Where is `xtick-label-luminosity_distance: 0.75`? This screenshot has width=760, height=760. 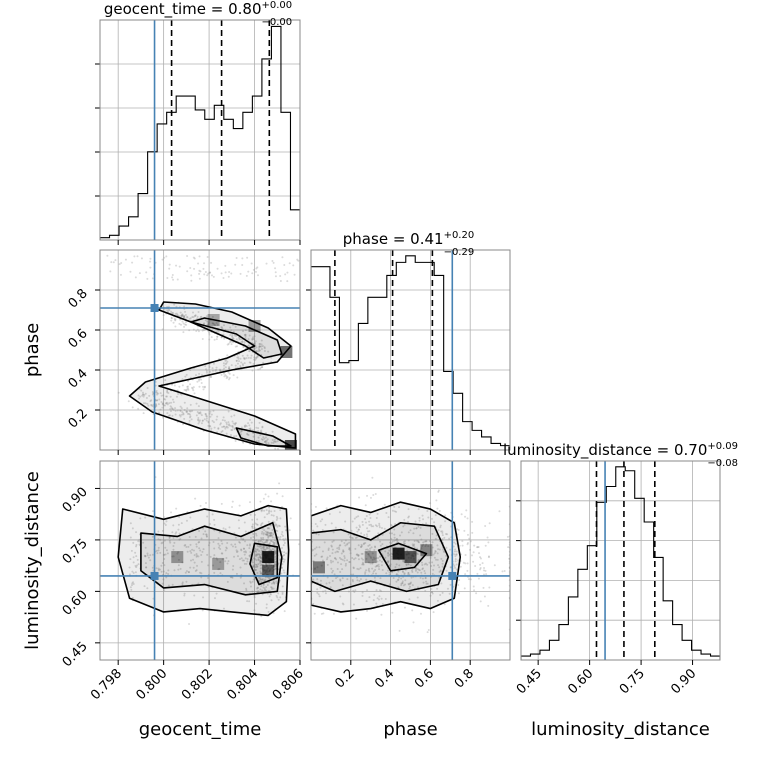
xtick-label-luminosity_distance: 0.75 is located at coordinates (632, 681).